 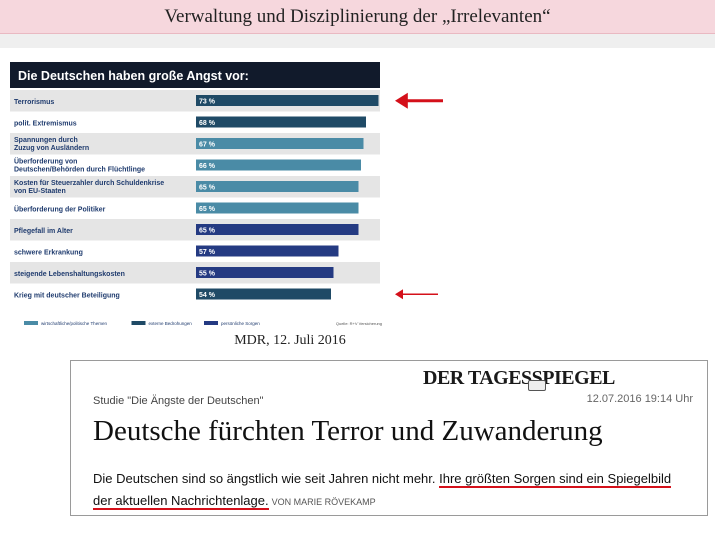 What do you see at coordinates (79, 170) in the screenshot?
I see `category-label-line: Deutschen/Behörden durch Flüchtlinge` at bounding box center [79, 170].